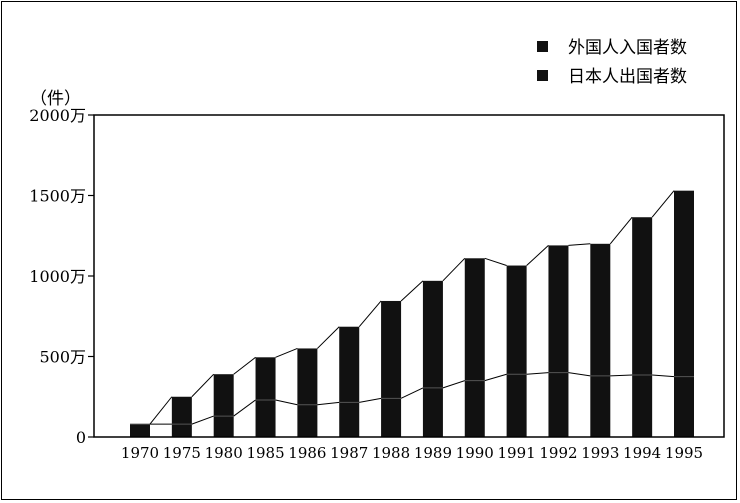  I want to click on x-tick-label: 1975, so click(182, 453).